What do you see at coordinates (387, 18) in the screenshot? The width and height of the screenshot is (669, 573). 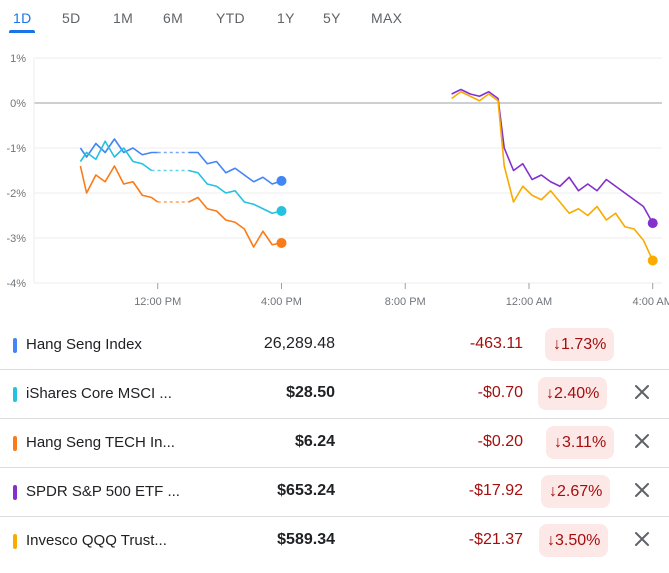 I see `tab-max: MAX` at bounding box center [387, 18].